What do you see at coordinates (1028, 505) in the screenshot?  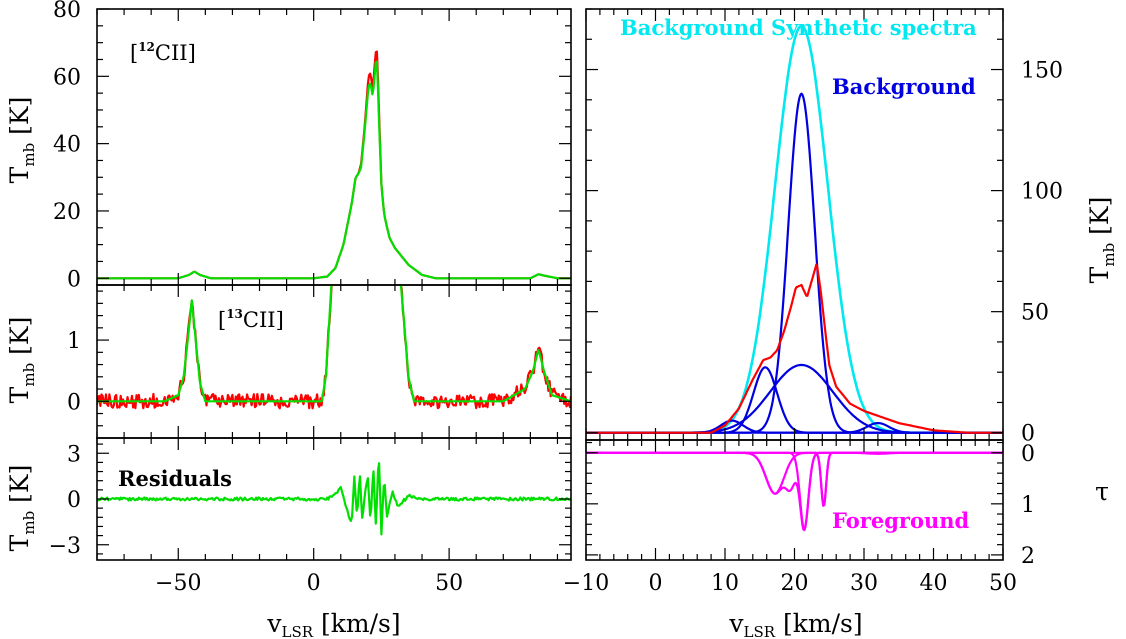 I see `ytick-label-fg-1: 1` at bounding box center [1028, 505].